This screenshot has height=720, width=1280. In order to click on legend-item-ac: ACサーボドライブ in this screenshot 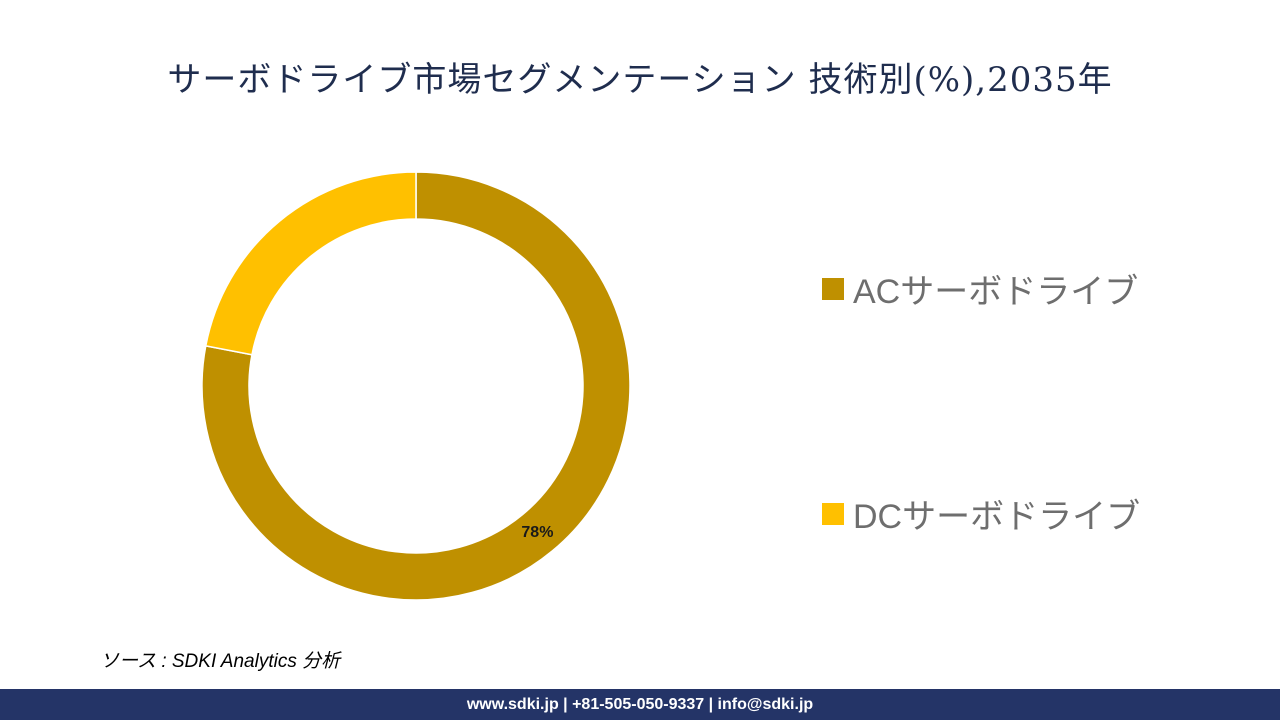, I will do `click(980, 288)`.